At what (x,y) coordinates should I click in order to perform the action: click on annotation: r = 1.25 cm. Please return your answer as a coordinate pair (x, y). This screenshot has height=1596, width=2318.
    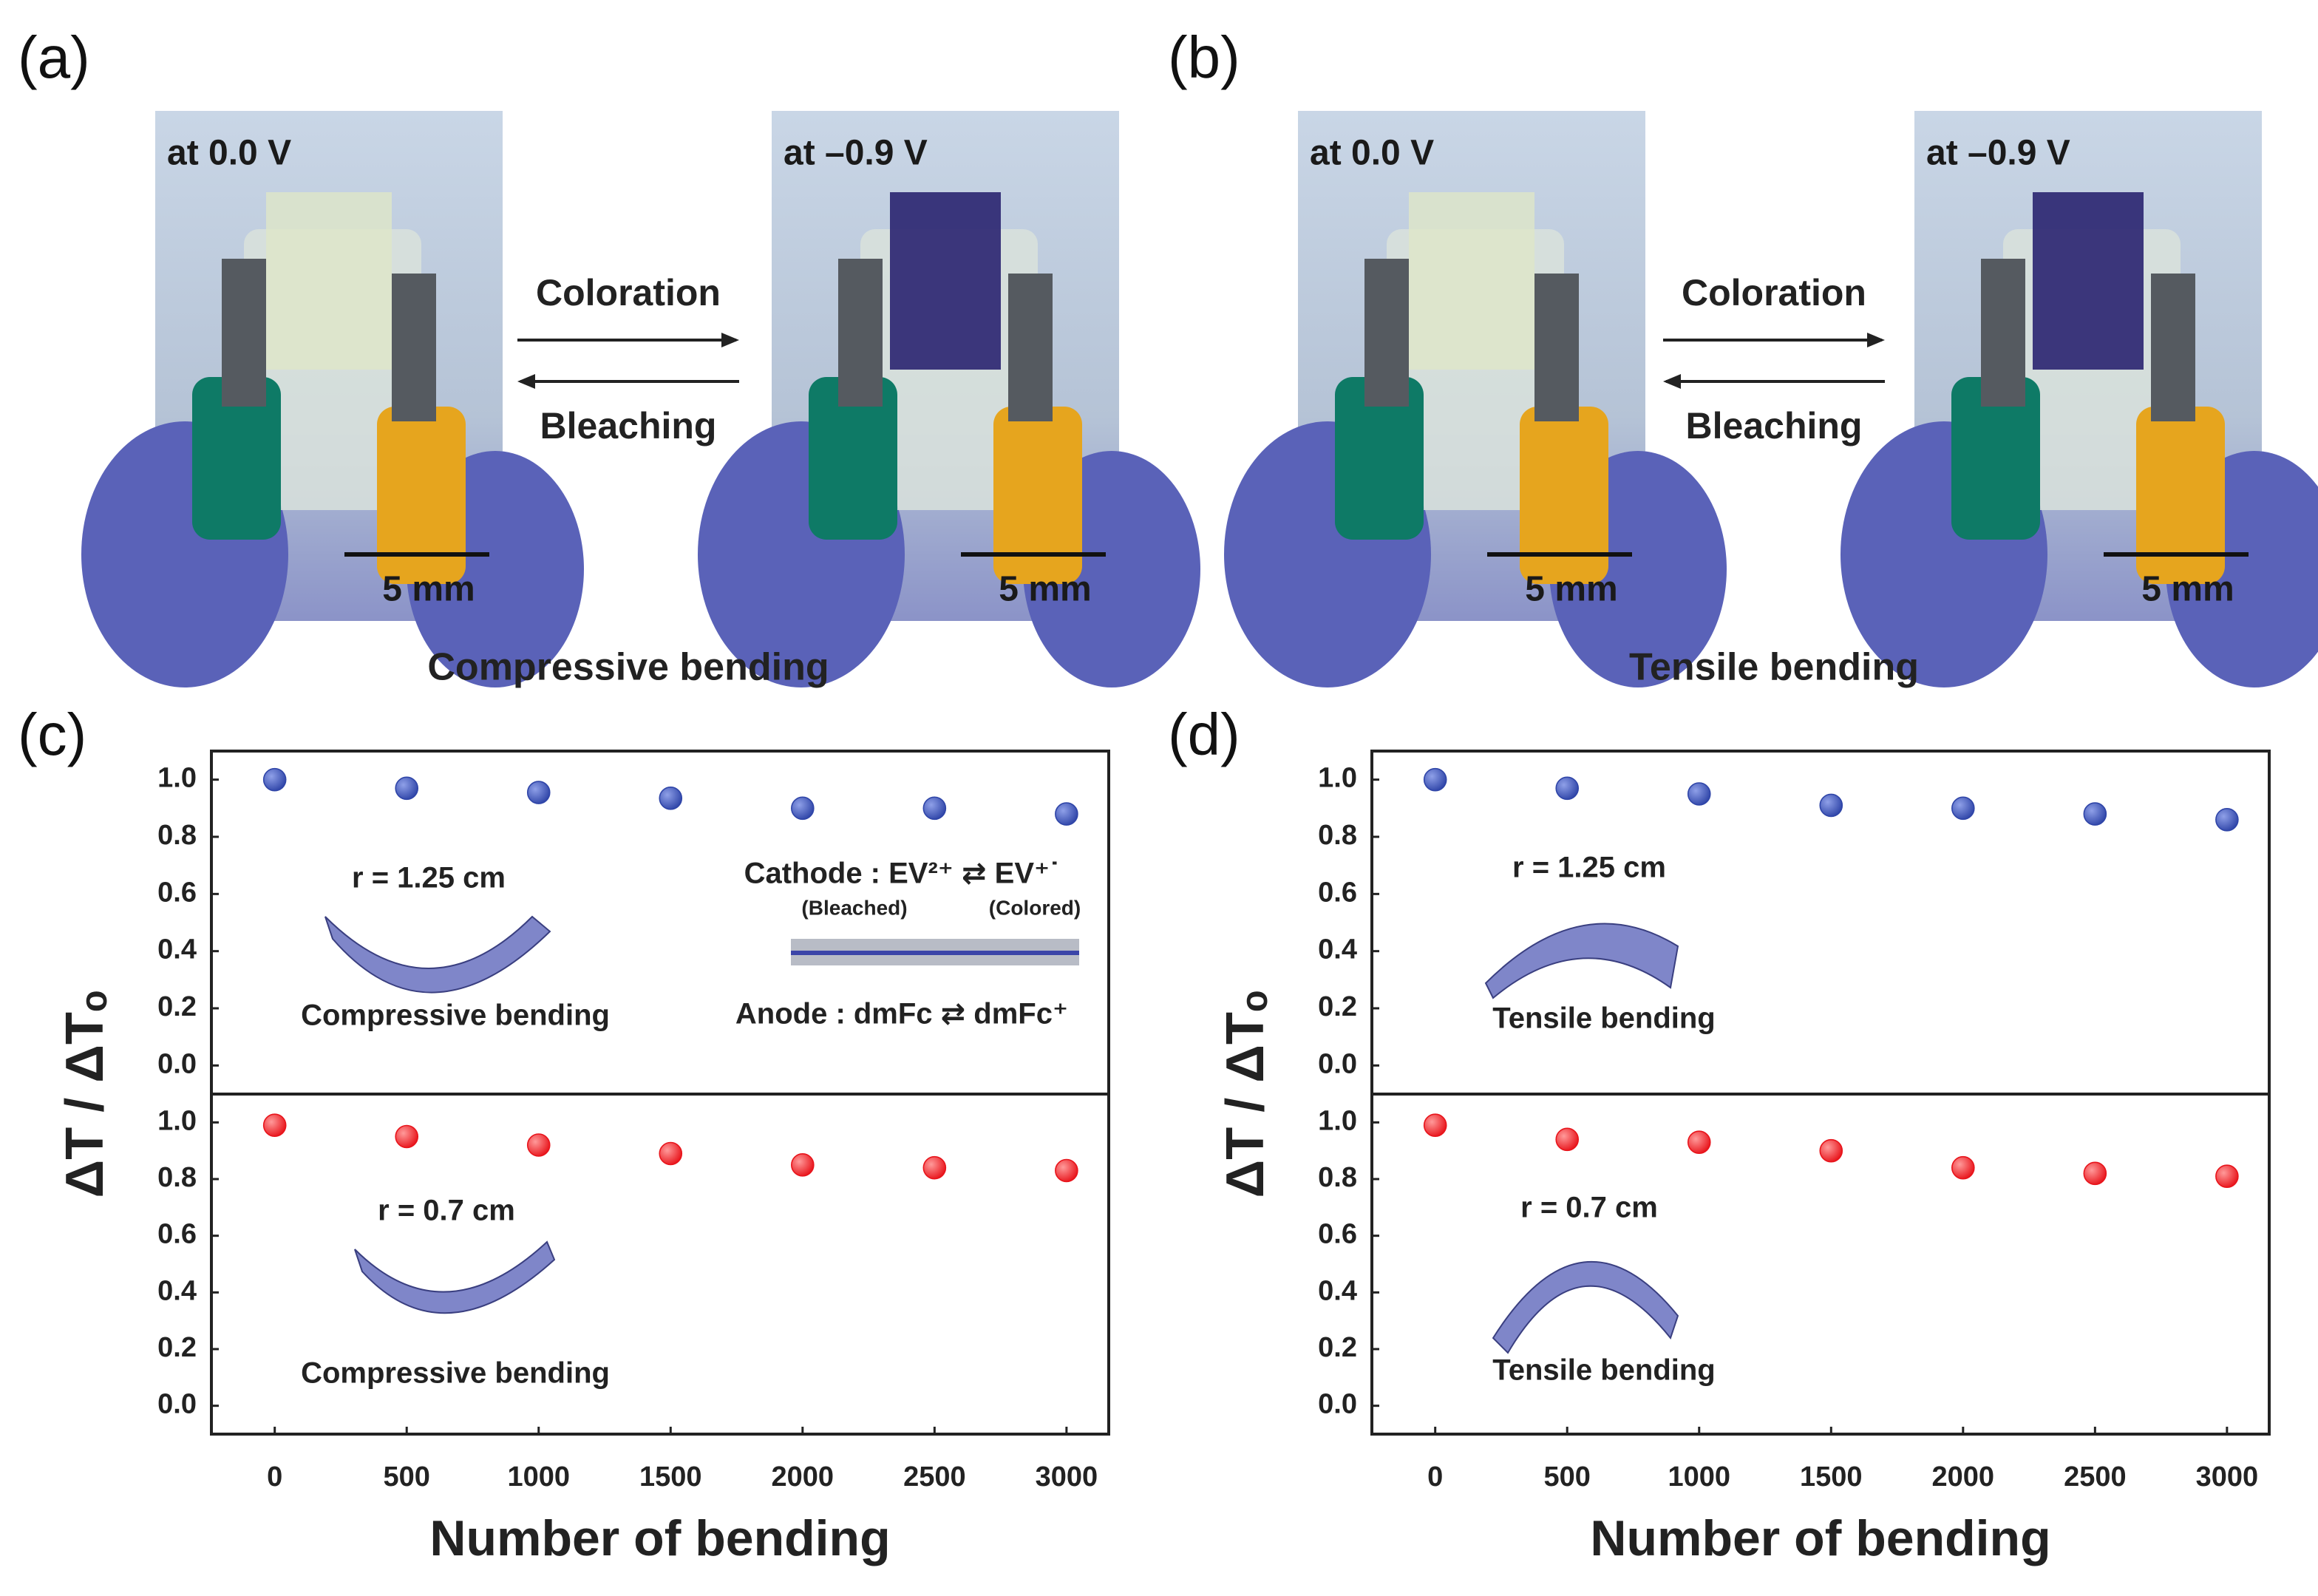
    Looking at the image, I should click on (429, 878).